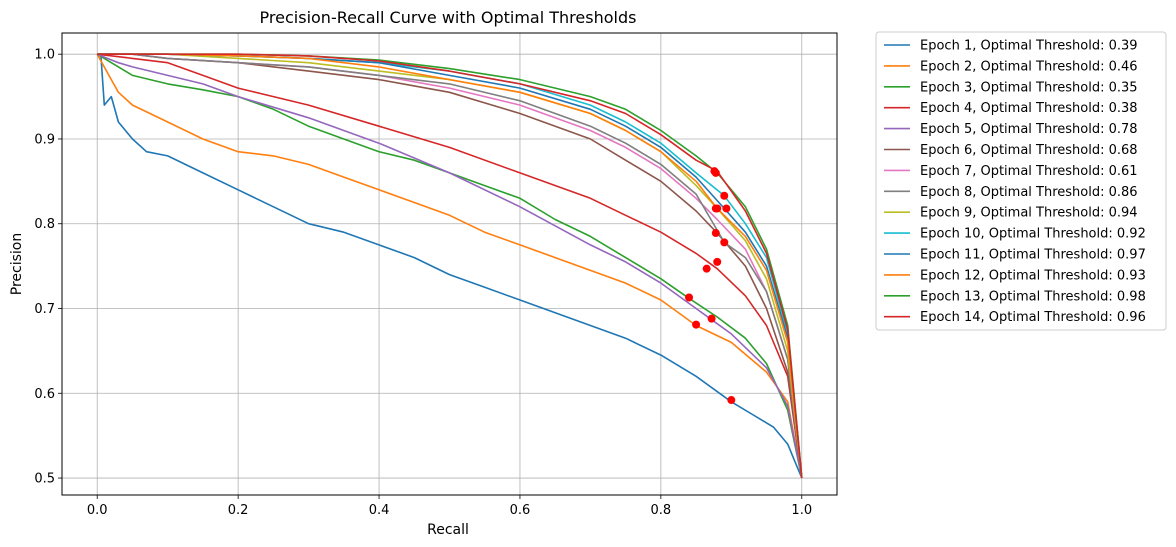 The height and width of the screenshot is (547, 1176). I want to click on legend-label-epoch-2: Epoch 2, Optimal Threshold: 0.46, so click(1029, 66).